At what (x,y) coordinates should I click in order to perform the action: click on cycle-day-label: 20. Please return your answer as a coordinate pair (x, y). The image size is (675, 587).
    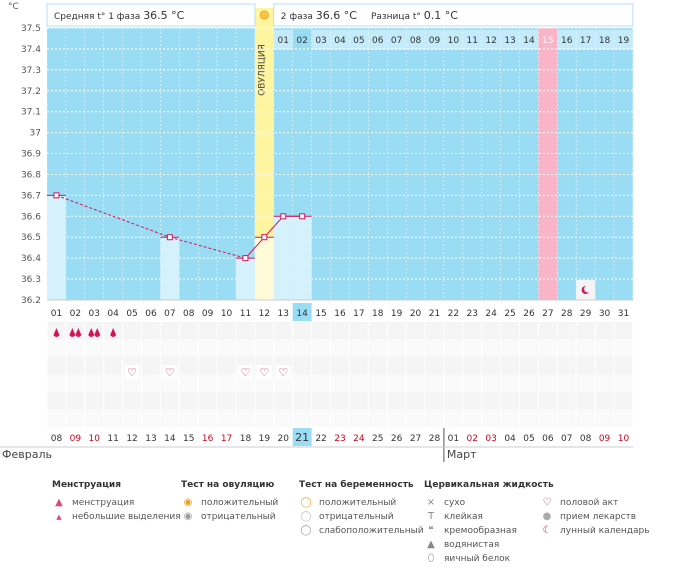
    Looking at the image, I should click on (416, 314).